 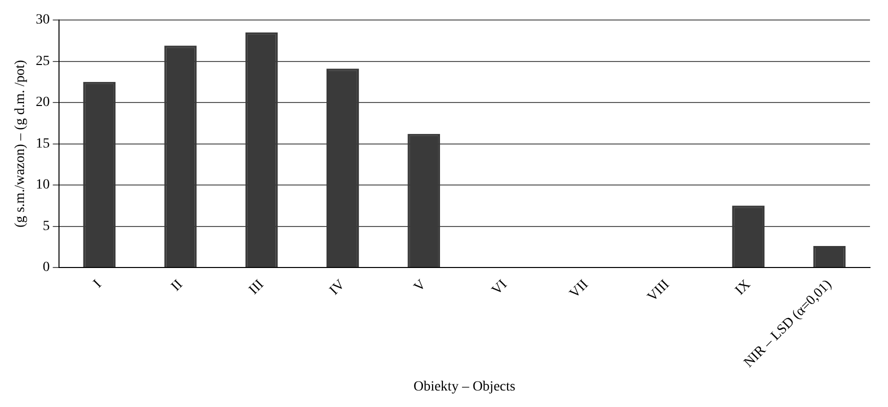 I want to click on x-axis-title: Obiekty – Objects, so click(x=464, y=386).